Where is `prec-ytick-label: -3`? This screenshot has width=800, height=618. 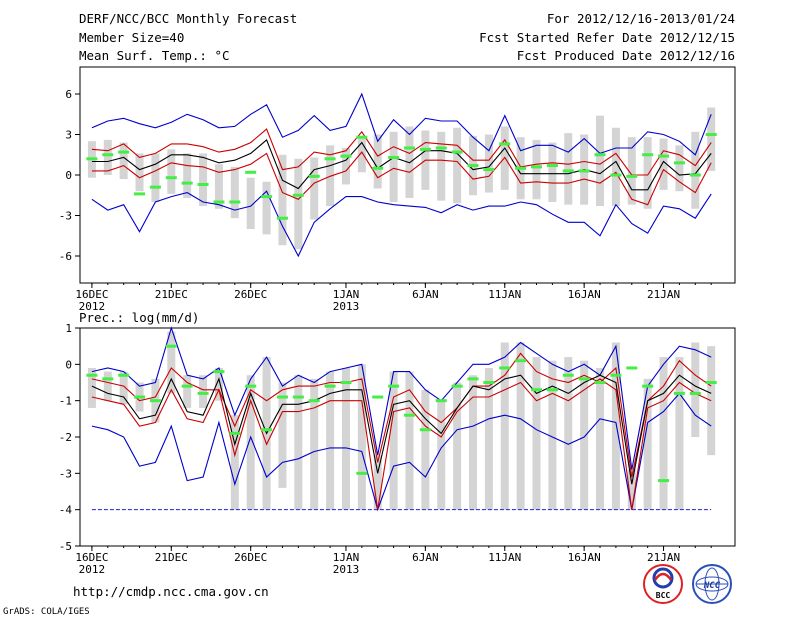
prec-ytick-label: -3 is located at coordinates (65, 473).